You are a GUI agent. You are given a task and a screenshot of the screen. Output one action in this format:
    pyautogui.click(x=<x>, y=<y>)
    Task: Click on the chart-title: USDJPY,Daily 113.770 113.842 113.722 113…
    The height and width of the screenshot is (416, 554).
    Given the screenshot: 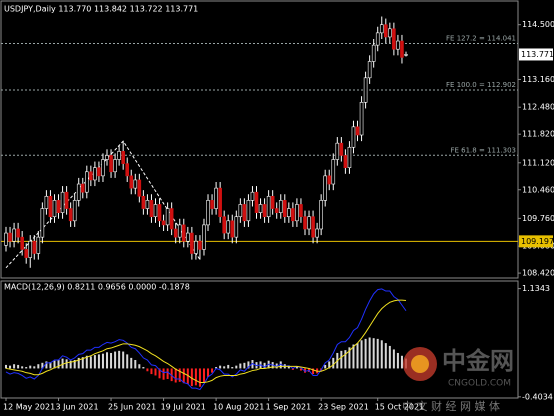 What is the action you would take?
    pyautogui.click(x=101, y=9)
    